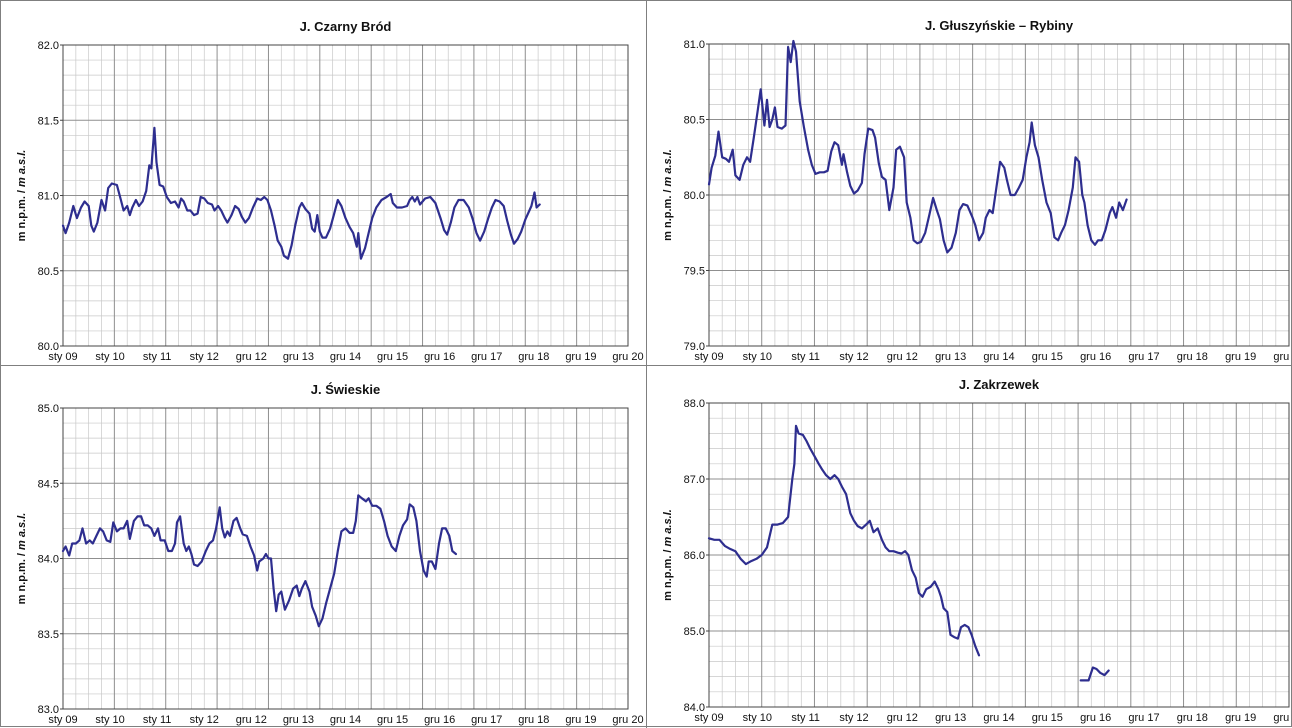 The height and width of the screenshot is (728, 1292). Describe the element at coordinates (694, 556) in the screenshot. I see `y-tick-label: 86.0` at that location.